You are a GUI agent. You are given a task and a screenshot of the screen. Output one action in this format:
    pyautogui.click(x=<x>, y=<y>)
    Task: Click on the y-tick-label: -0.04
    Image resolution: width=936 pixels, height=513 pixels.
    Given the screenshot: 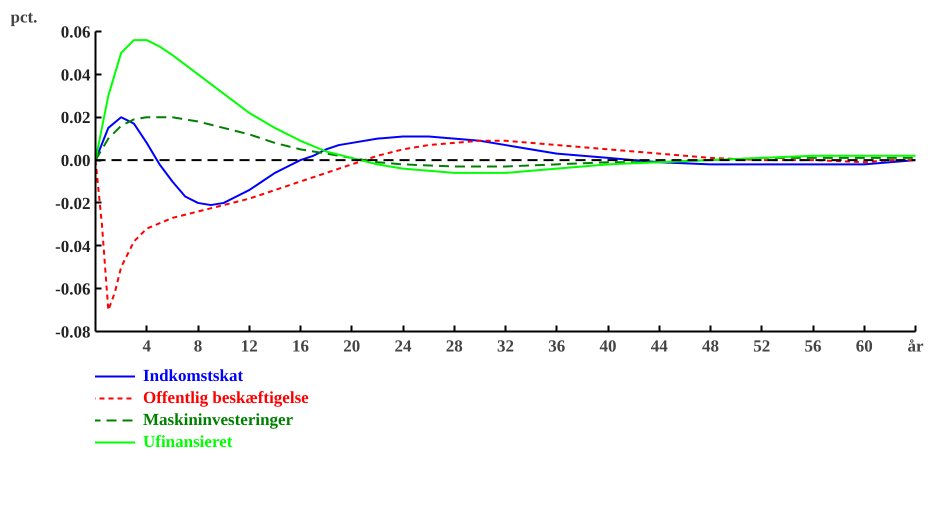 What is the action you would take?
    pyautogui.click(x=73, y=246)
    